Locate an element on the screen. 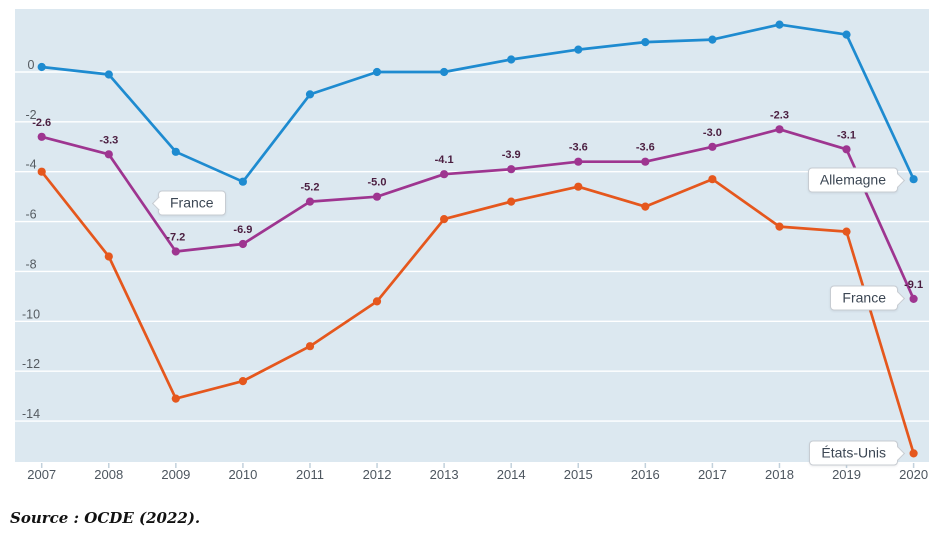  y-axis-label: 0 is located at coordinates (31, 65).